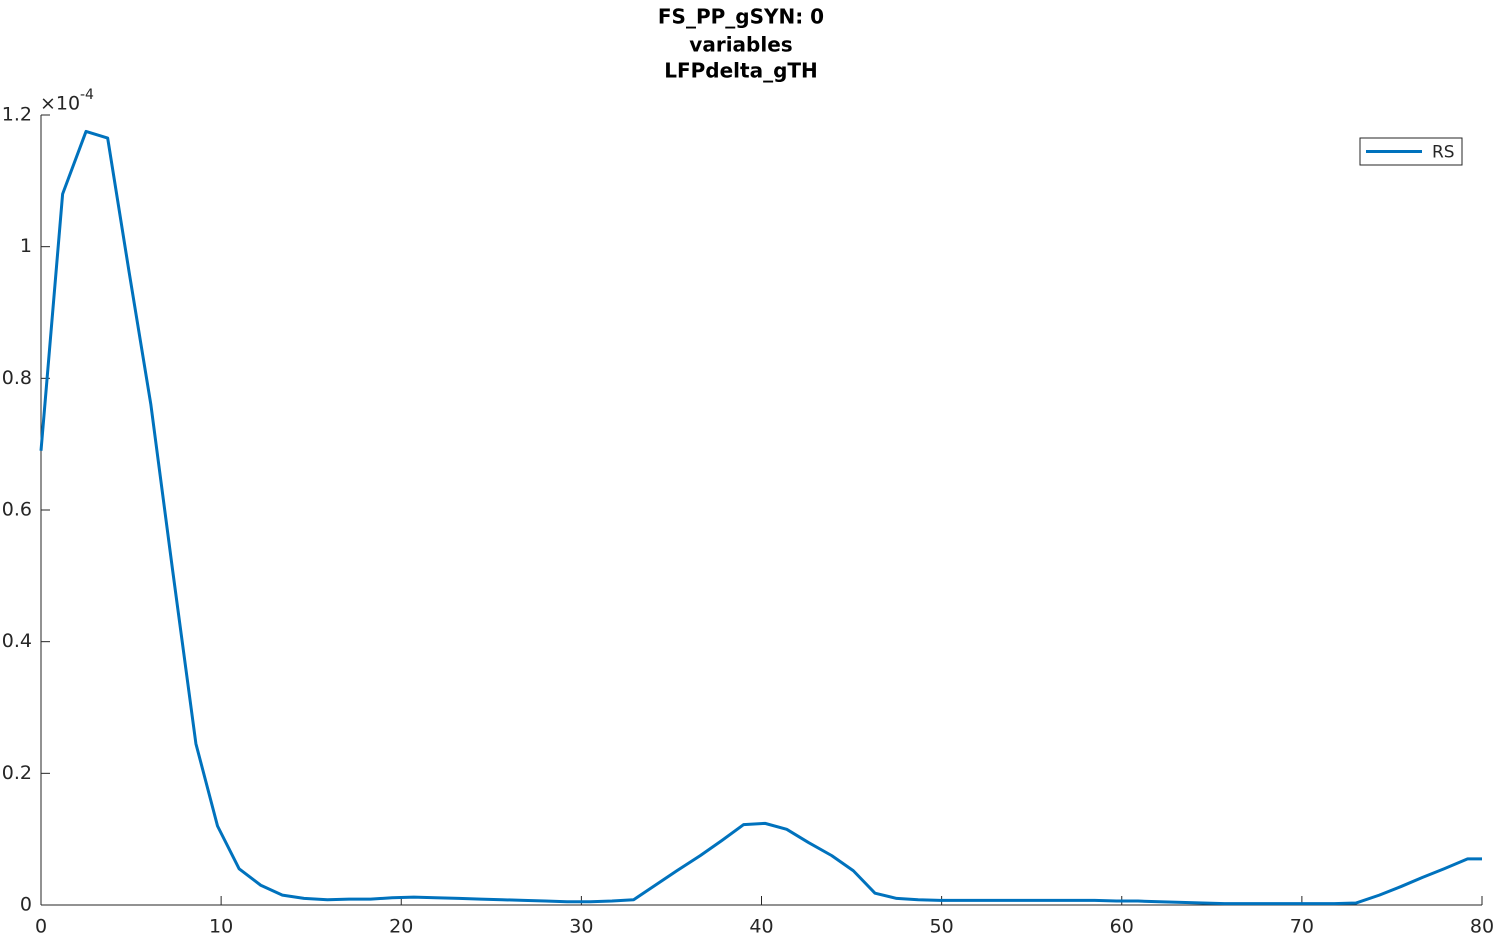 This screenshot has width=1500, height=938. I want to click on chart-title: FS_PP_gSYN: 0, so click(741, 17).